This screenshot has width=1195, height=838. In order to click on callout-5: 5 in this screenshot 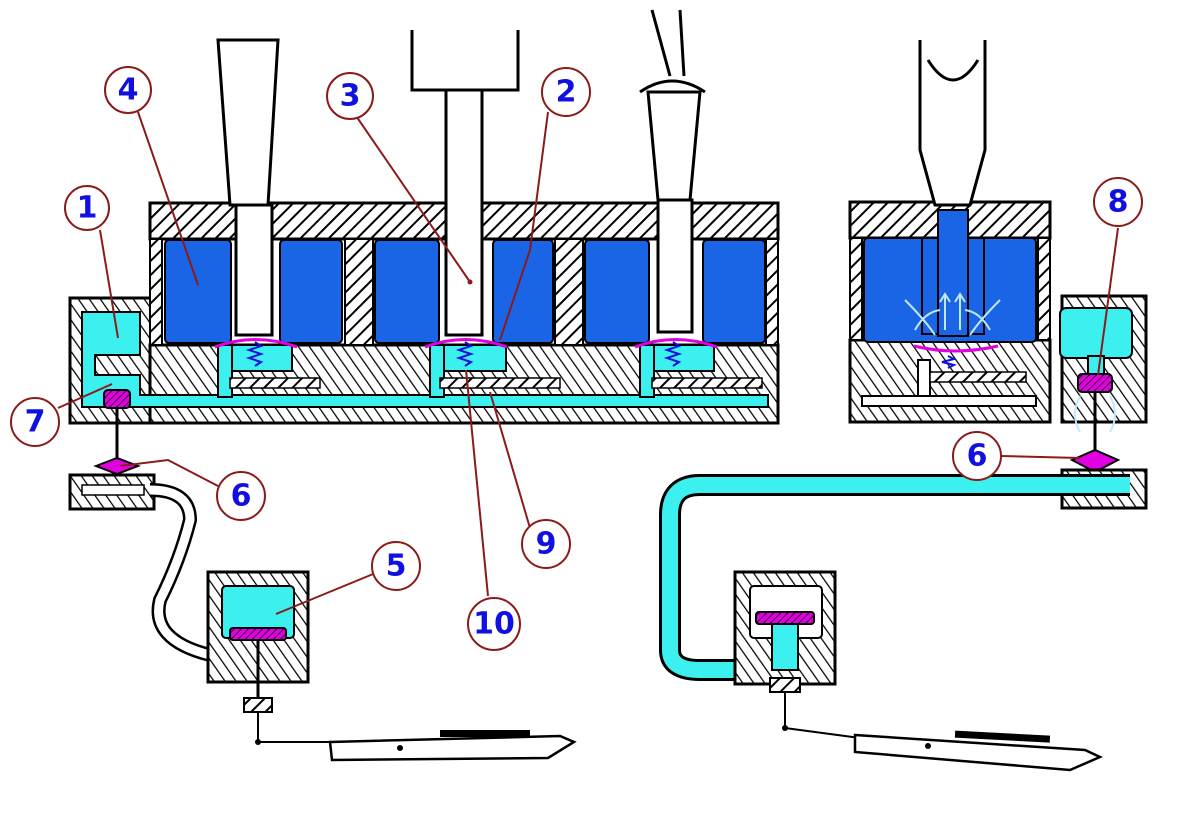, I will do `click(396, 566)`.